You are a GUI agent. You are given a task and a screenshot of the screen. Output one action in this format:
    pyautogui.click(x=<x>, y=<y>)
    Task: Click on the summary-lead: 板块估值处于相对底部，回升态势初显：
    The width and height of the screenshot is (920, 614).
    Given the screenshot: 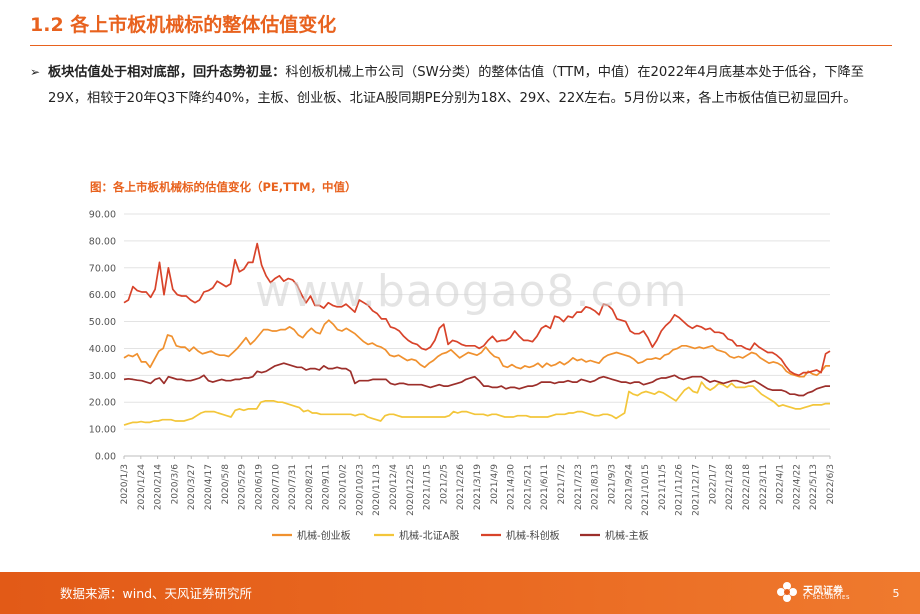 What is the action you would take?
    pyautogui.click(x=167, y=72)
    